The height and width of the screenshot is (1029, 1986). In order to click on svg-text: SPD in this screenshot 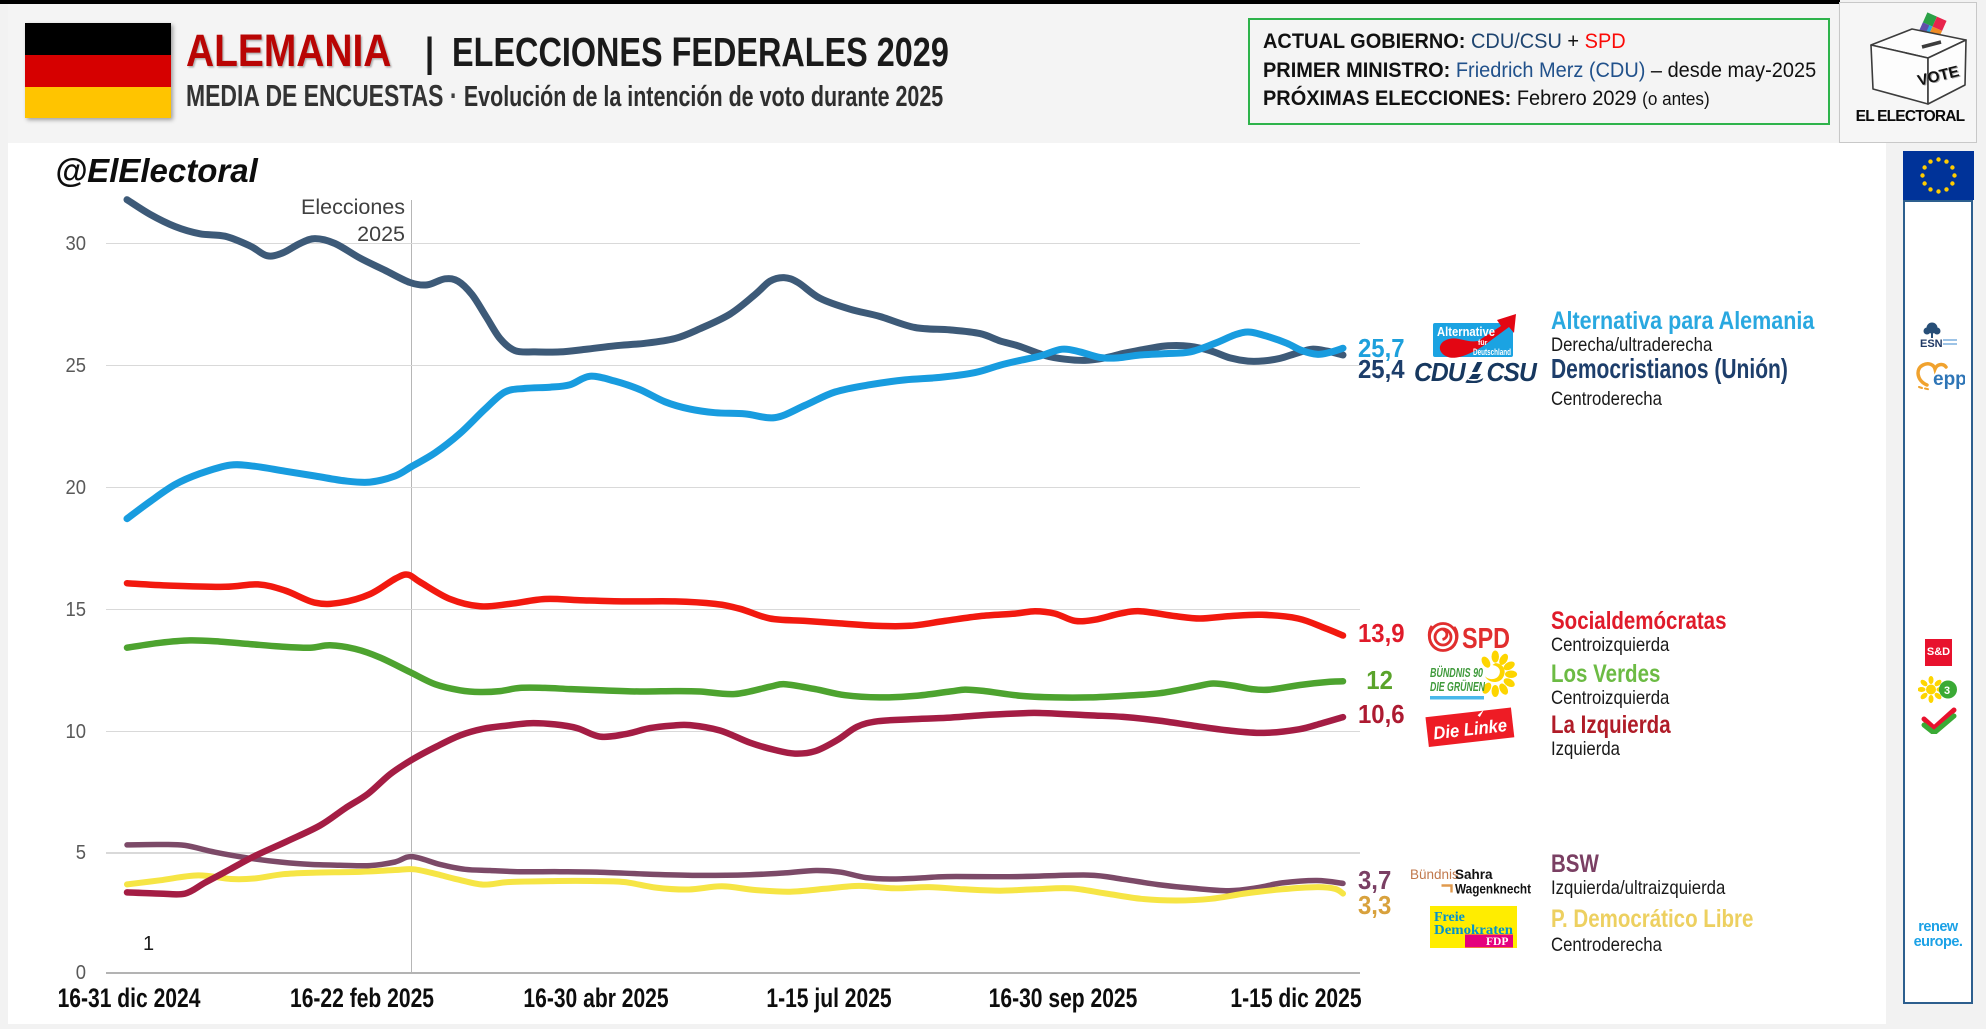, I will do `click(1486, 639)`.